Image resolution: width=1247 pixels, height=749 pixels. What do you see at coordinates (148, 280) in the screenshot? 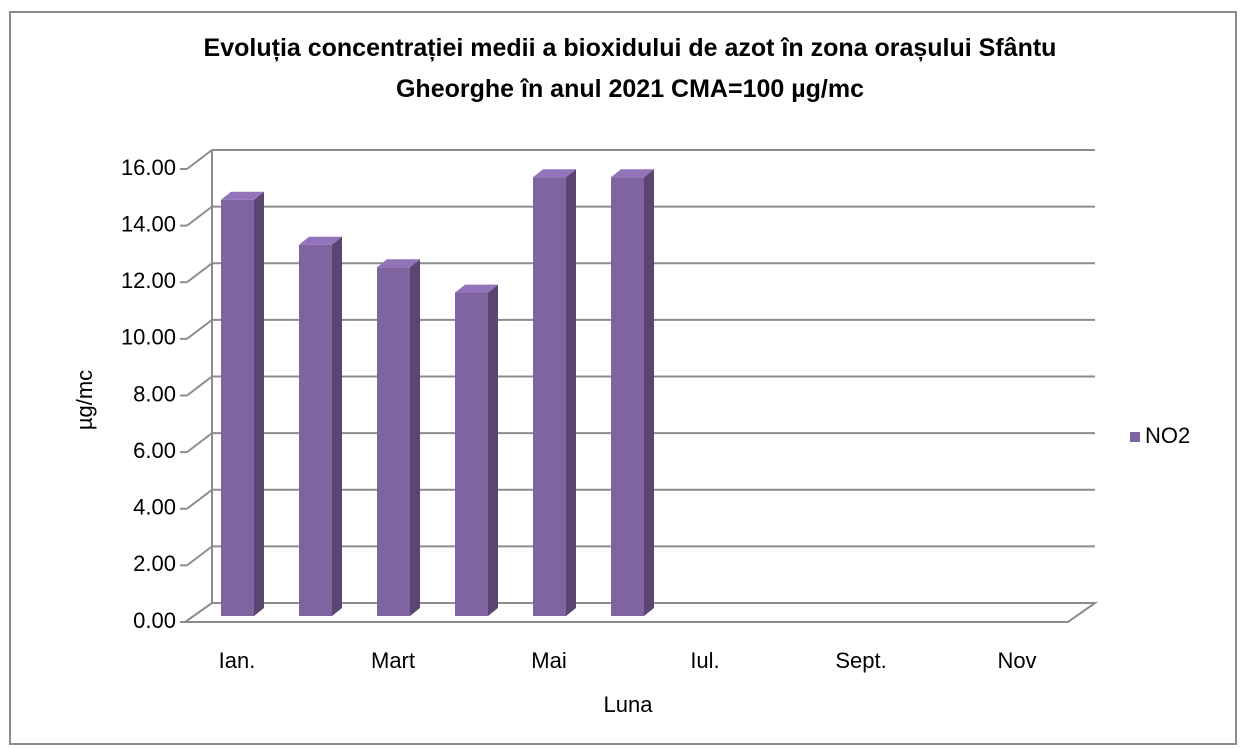
I see `y-tick-label: 12.00` at bounding box center [148, 280].